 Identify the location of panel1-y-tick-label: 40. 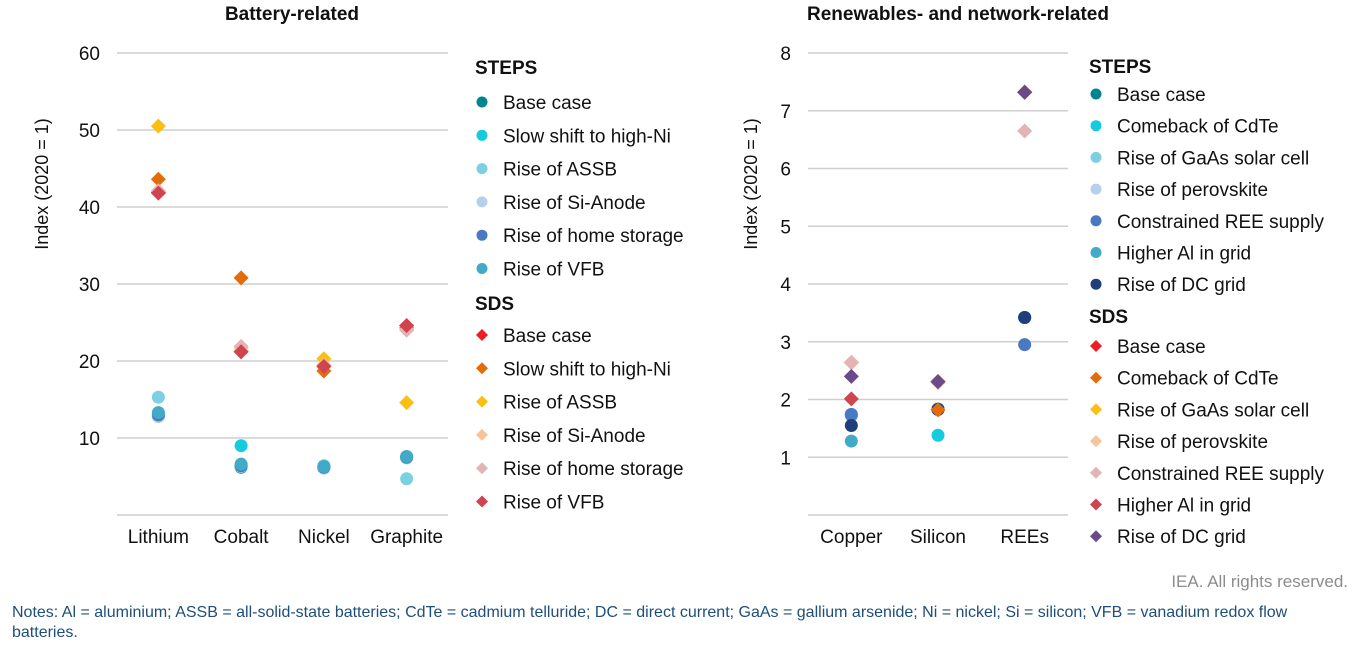
(89, 208).